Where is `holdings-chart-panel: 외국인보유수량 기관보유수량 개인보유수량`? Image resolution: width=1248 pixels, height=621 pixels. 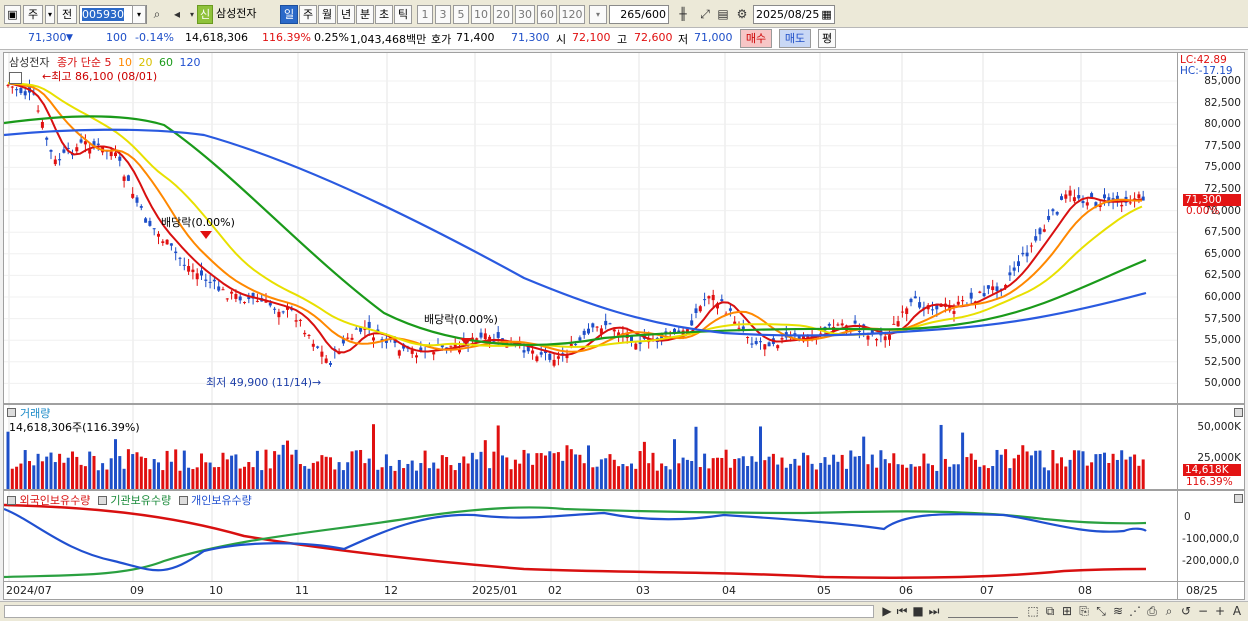 holdings-chart-panel: 외국인보유수량 기관보유수량 개인보유수량 is located at coordinates (590, 536).